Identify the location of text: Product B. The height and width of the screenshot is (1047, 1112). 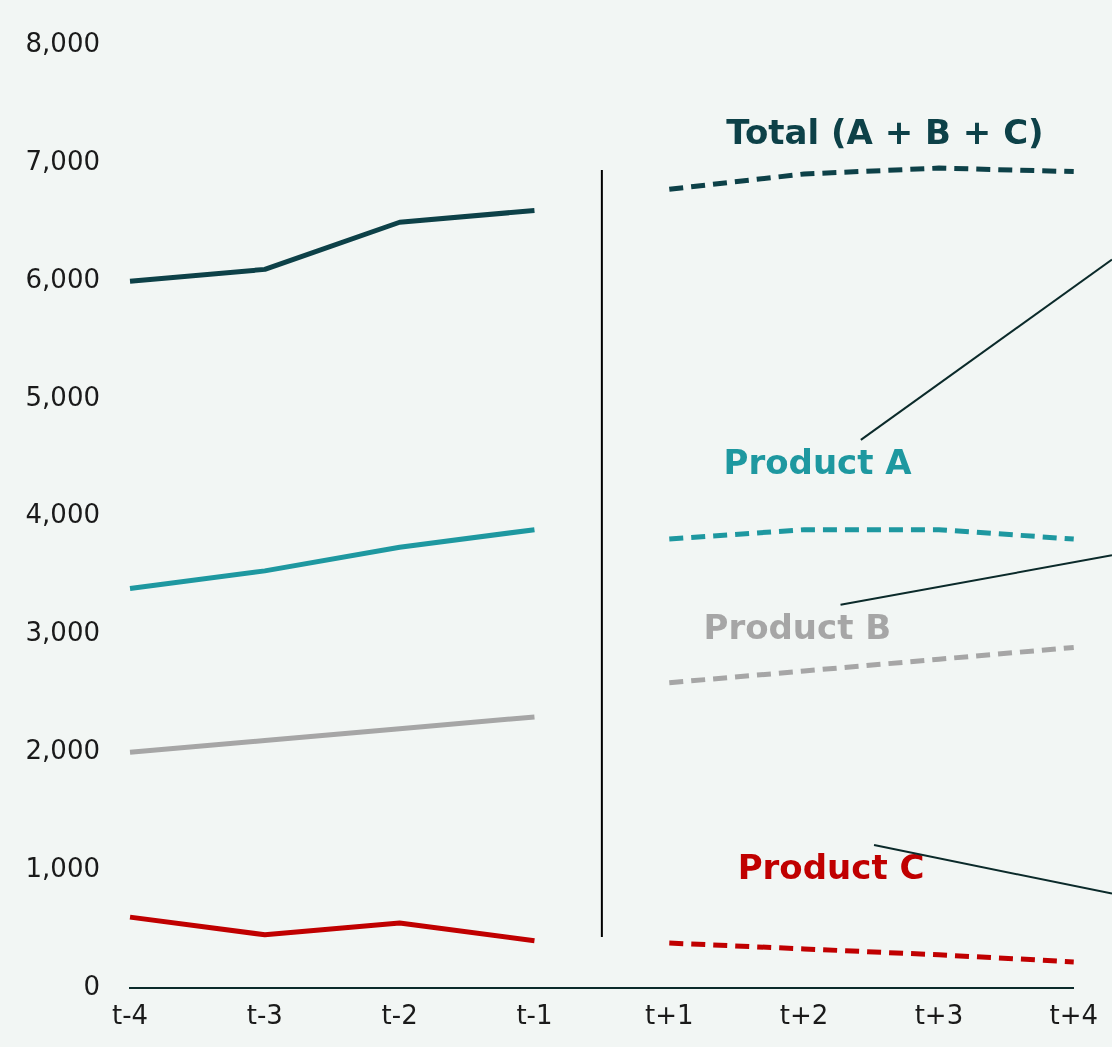
(797, 626).